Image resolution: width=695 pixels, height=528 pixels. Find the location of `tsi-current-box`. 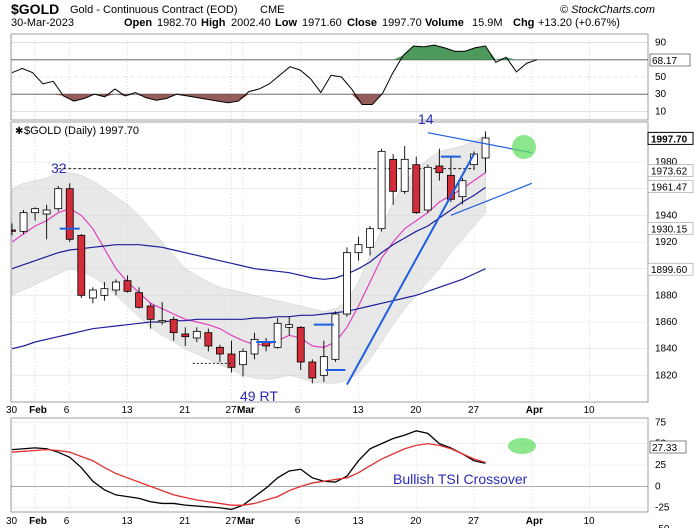

tsi-current-box is located at coordinates (668, 447).